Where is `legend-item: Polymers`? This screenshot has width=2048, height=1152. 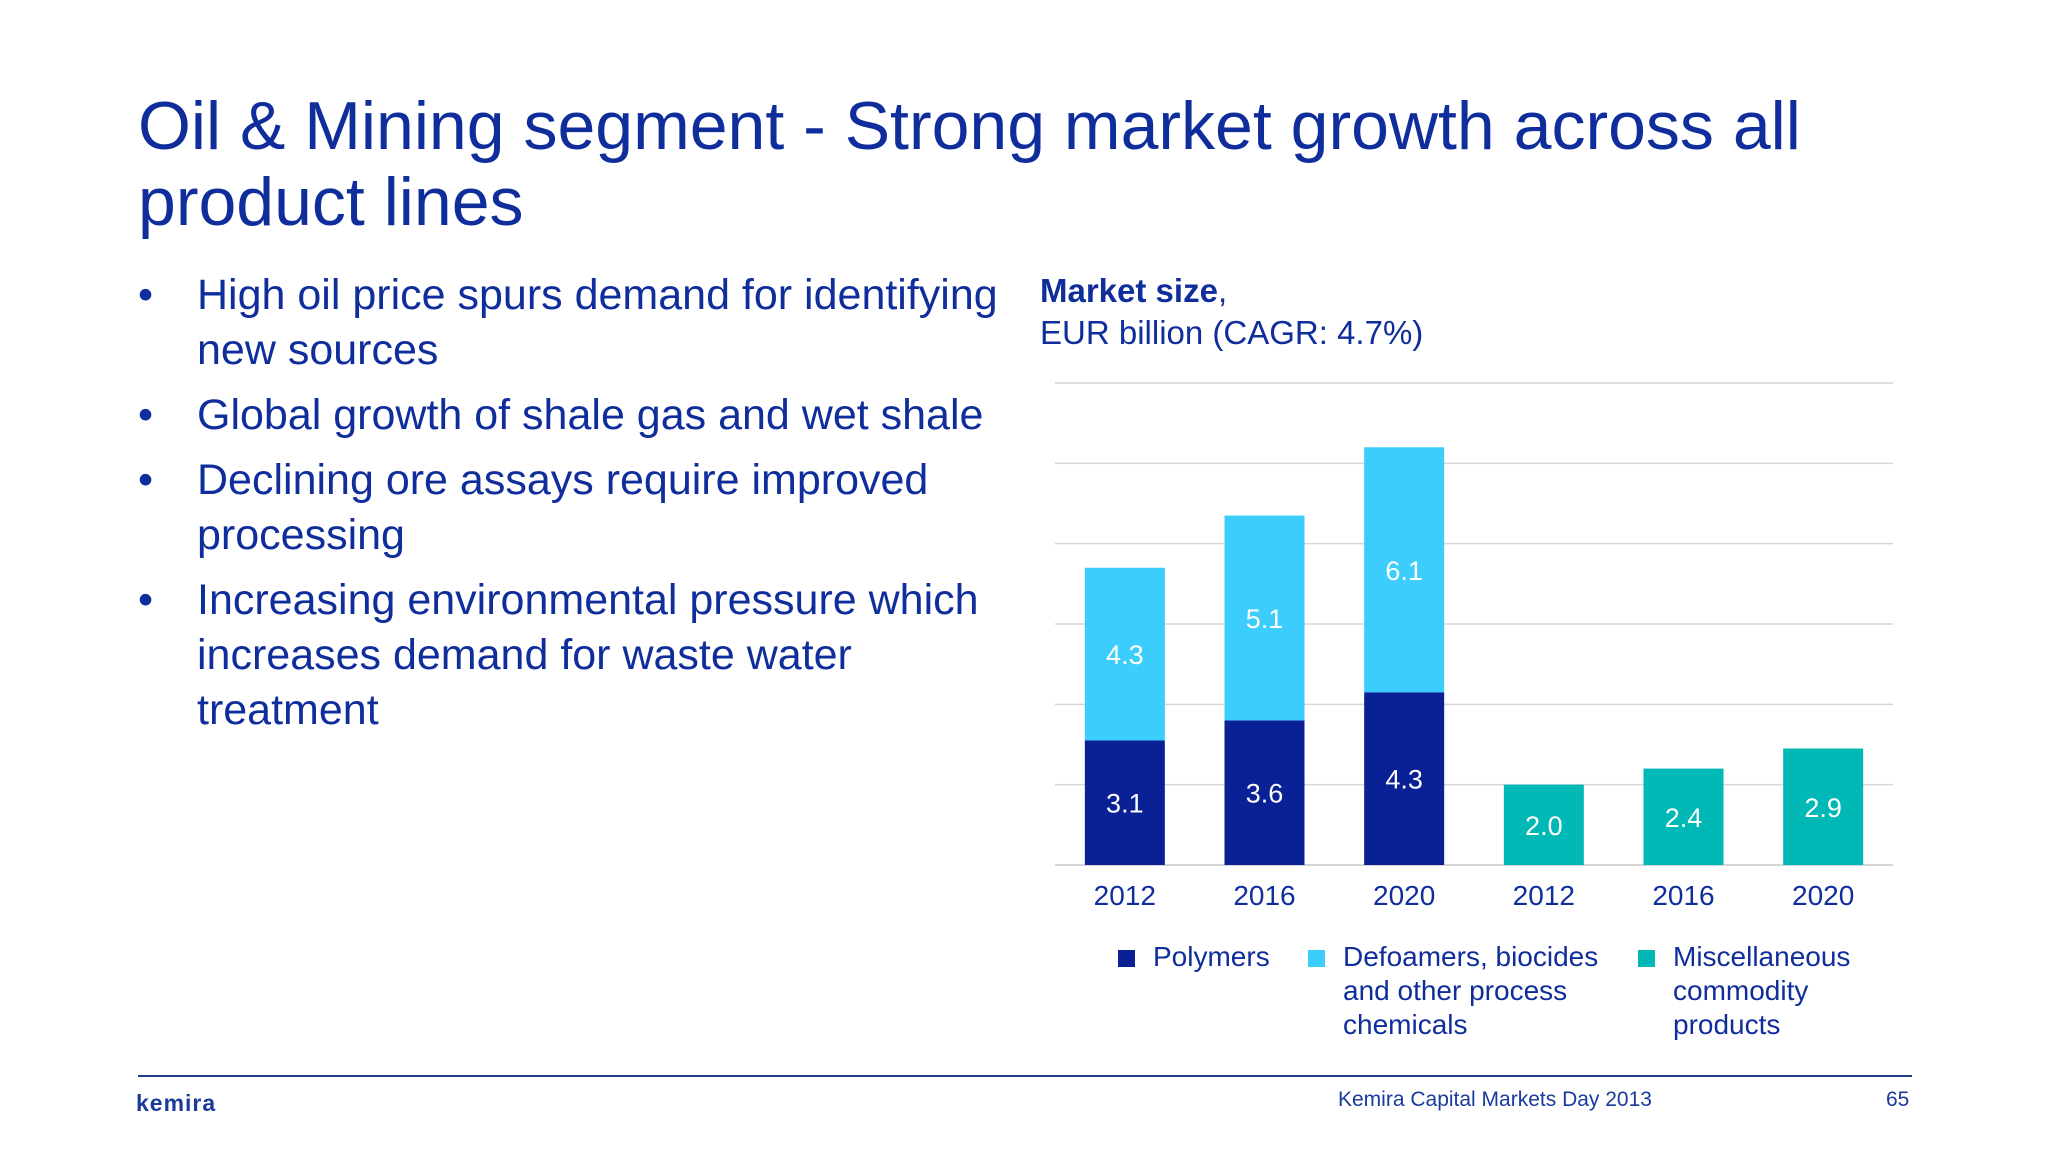 legend-item: Polymers is located at coordinates (1213, 991).